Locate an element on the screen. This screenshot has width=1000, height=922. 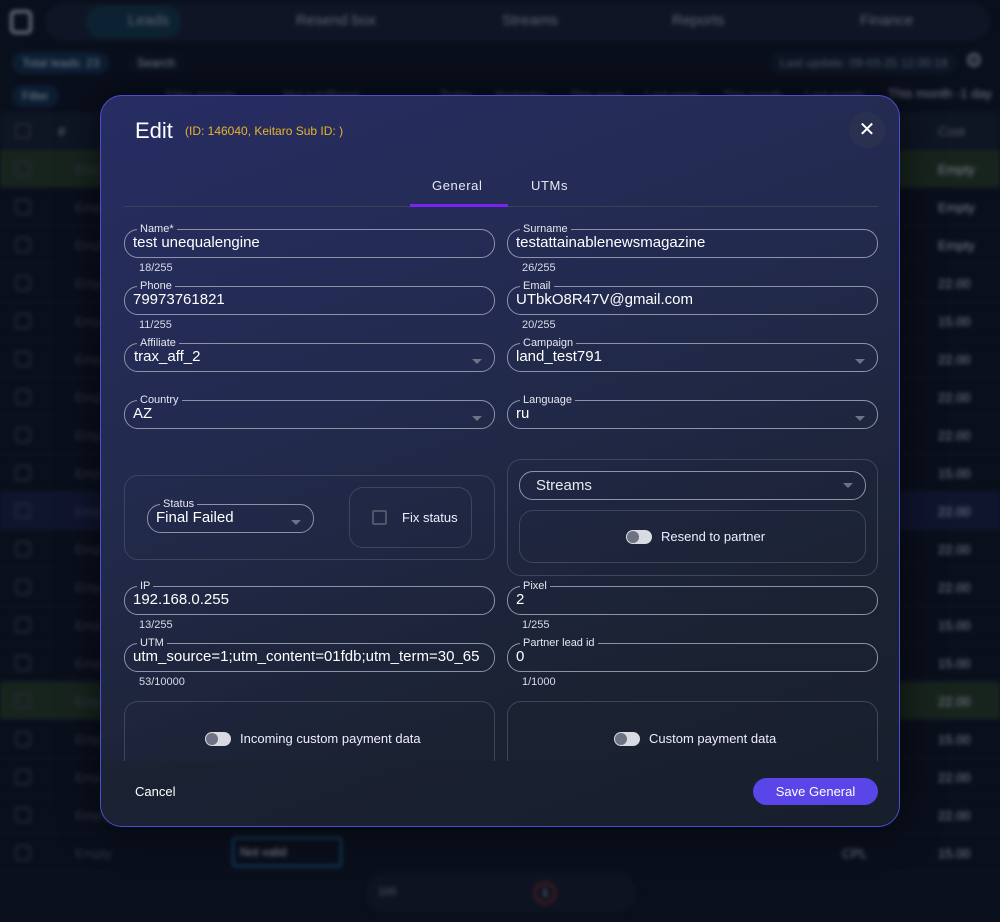
phone-field: Phone 79973761821 is located at coordinates (309, 297).